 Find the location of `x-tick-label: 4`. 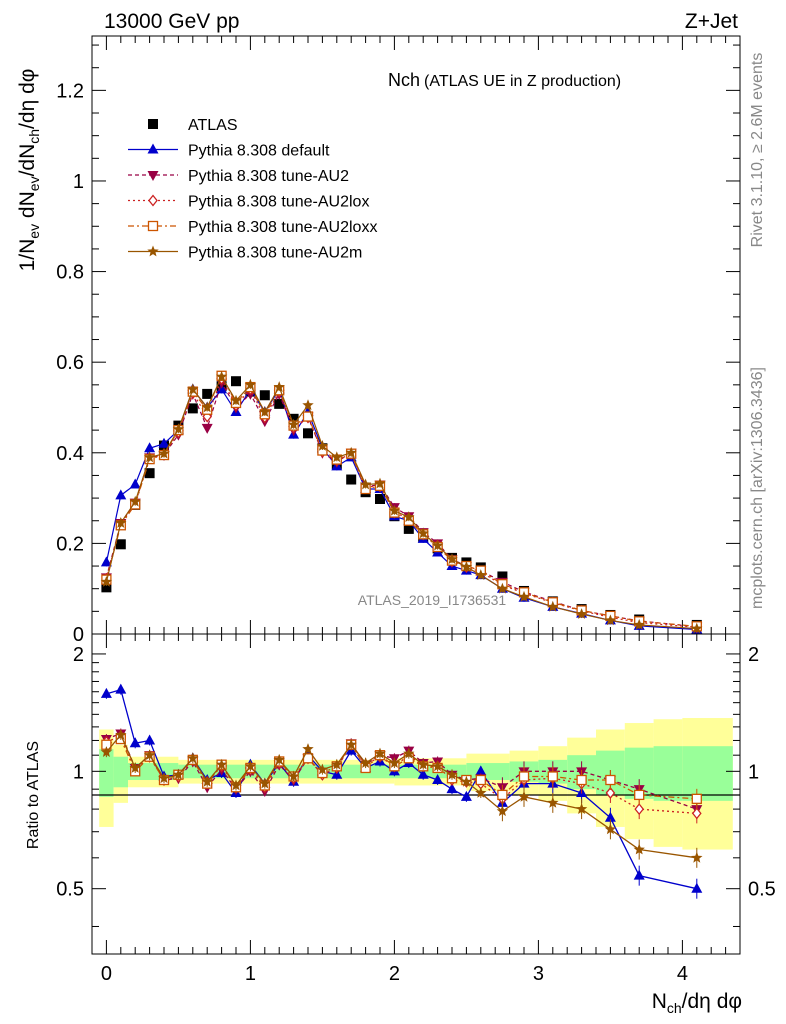

x-tick-label: 4 is located at coordinates (682, 974).